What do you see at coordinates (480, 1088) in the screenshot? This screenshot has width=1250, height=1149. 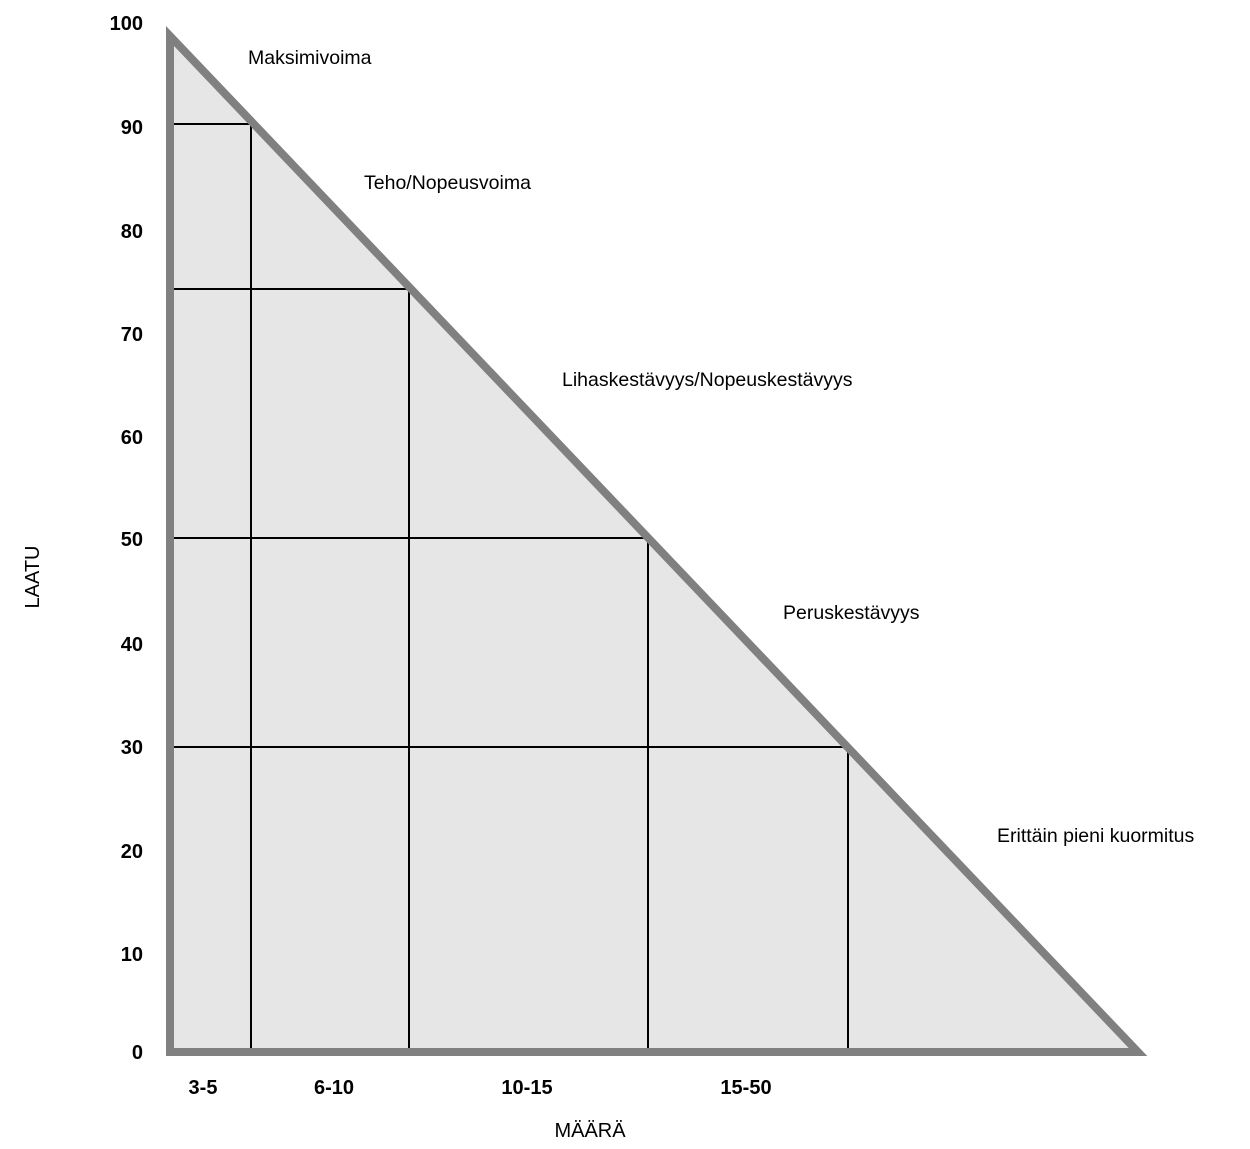 I see `x-axis-categories: 3-5 6-10 10-15 15-50` at bounding box center [480, 1088].